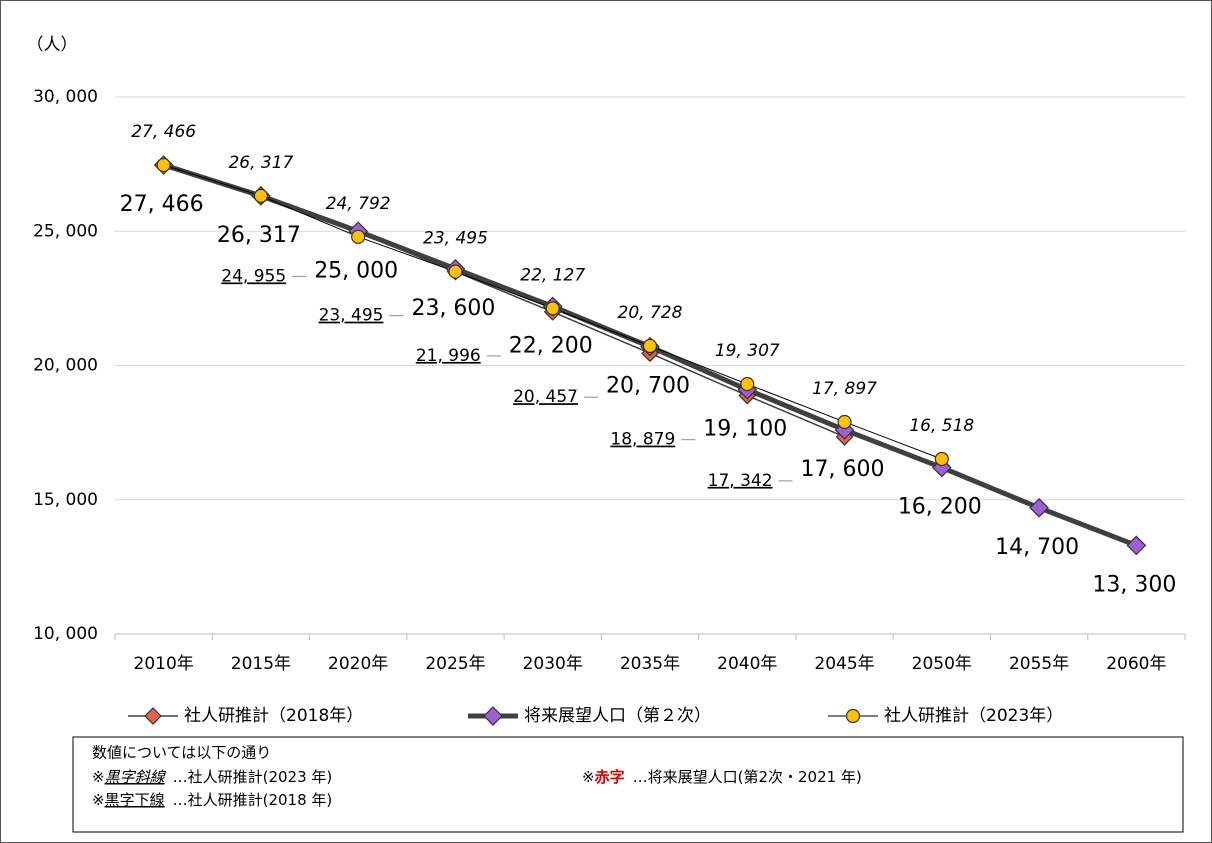  What do you see at coordinates (1134, 584) in the screenshot?
I see `value-label: 13, 300` at bounding box center [1134, 584].